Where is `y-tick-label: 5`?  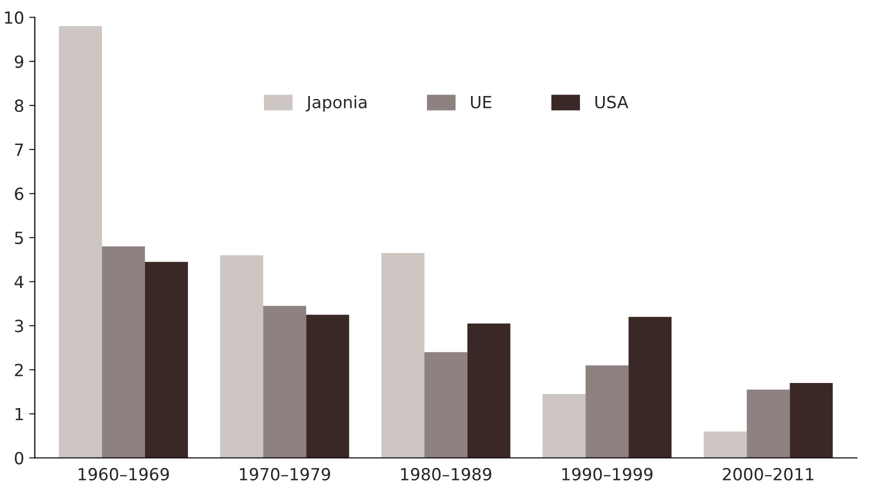 y-tick-label: 5 is located at coordinates (19, 238).